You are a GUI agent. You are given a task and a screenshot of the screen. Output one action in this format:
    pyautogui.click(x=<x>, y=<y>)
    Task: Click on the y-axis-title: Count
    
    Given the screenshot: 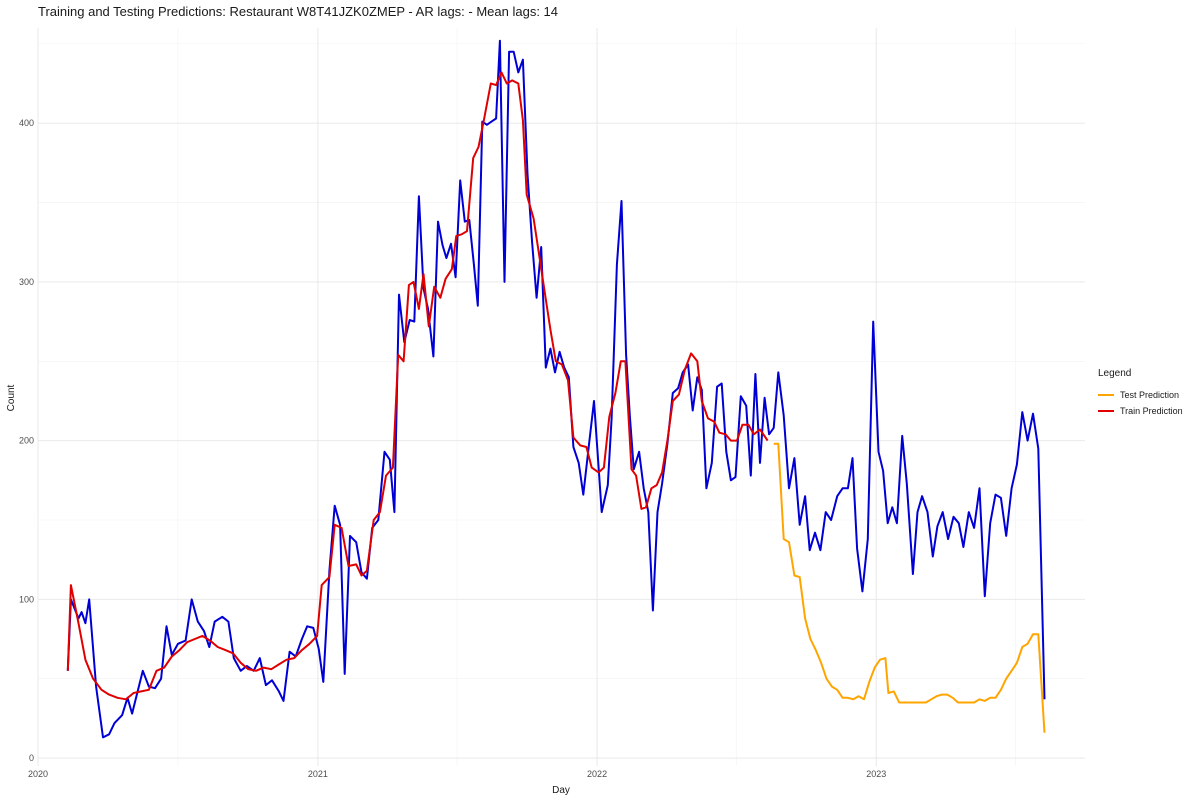 What is the action you would take?
    pyautogui.click(x=11, y=397)
    